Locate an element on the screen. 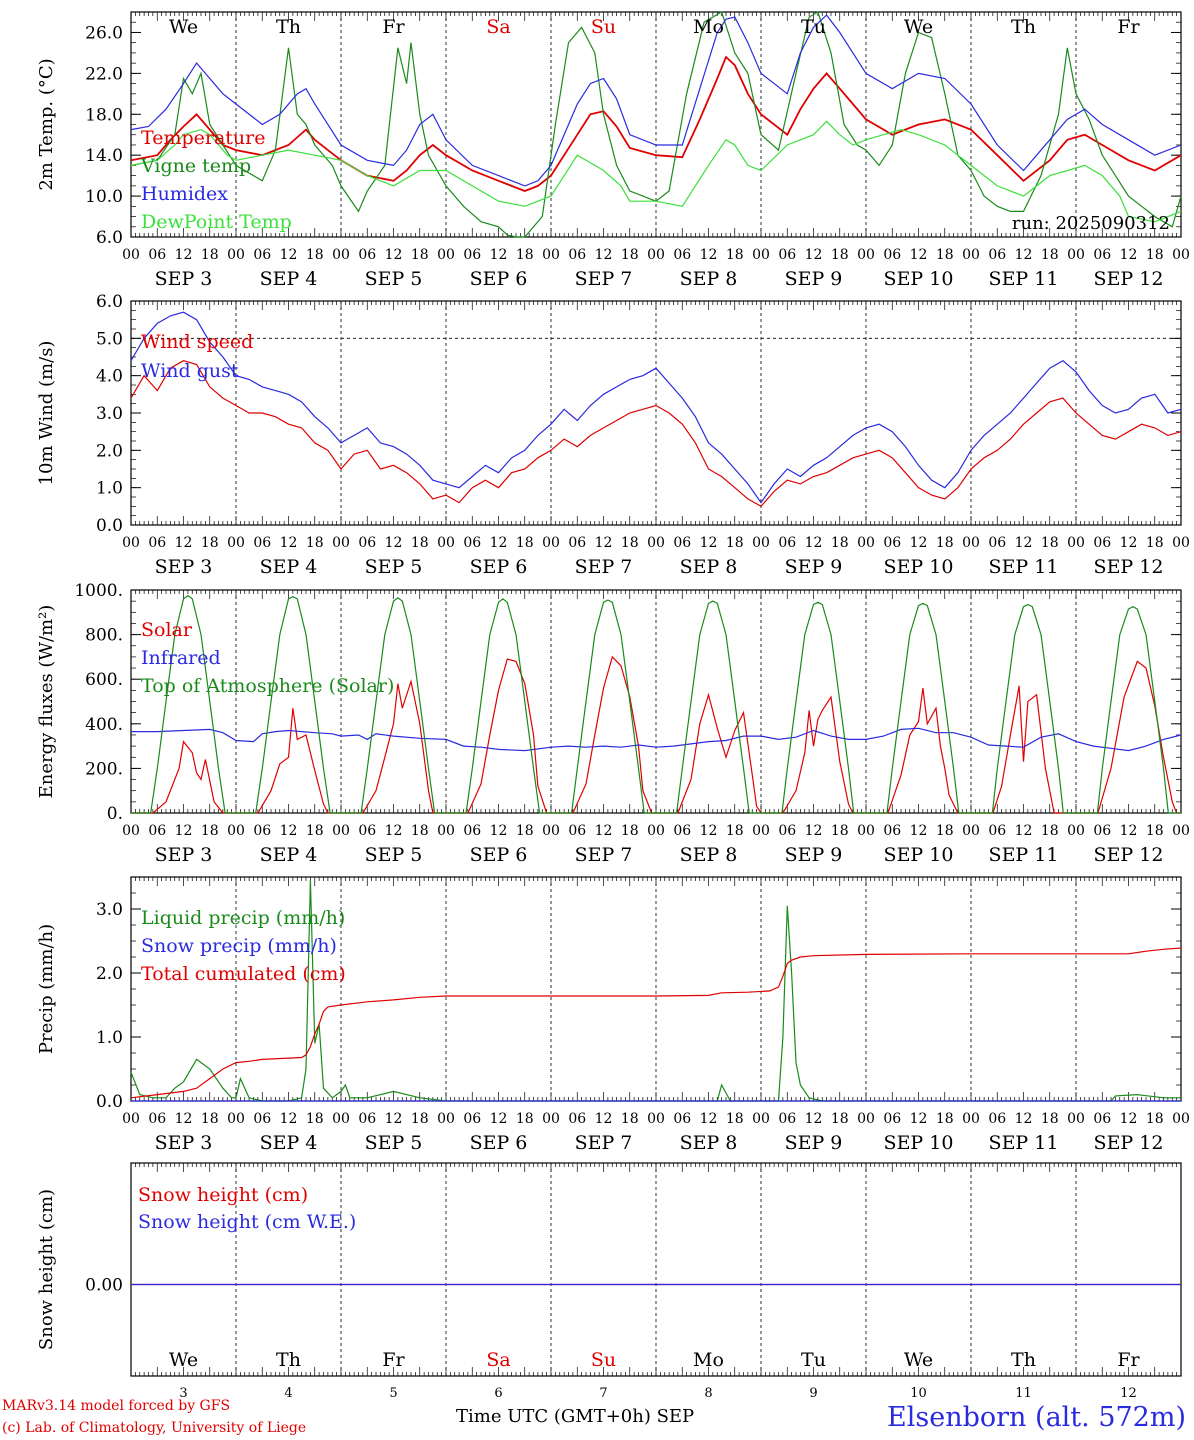 Image resolution: width=1194 pixels, height=1440 pixels. legend-item: DewPoint Temp is located at coordinates (216, 222).